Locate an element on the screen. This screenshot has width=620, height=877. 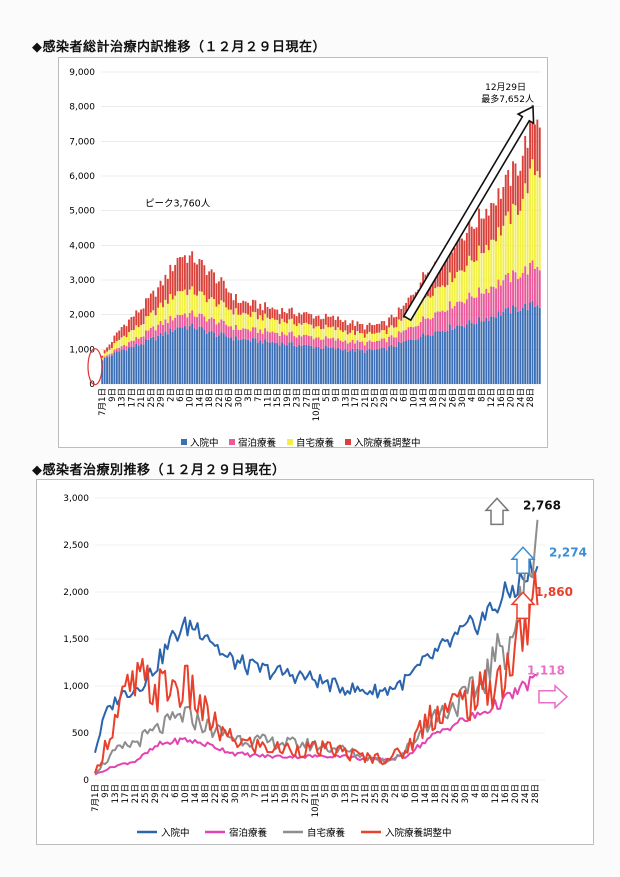
x-tick-label: 4日 is located at coordinates (476, 791).